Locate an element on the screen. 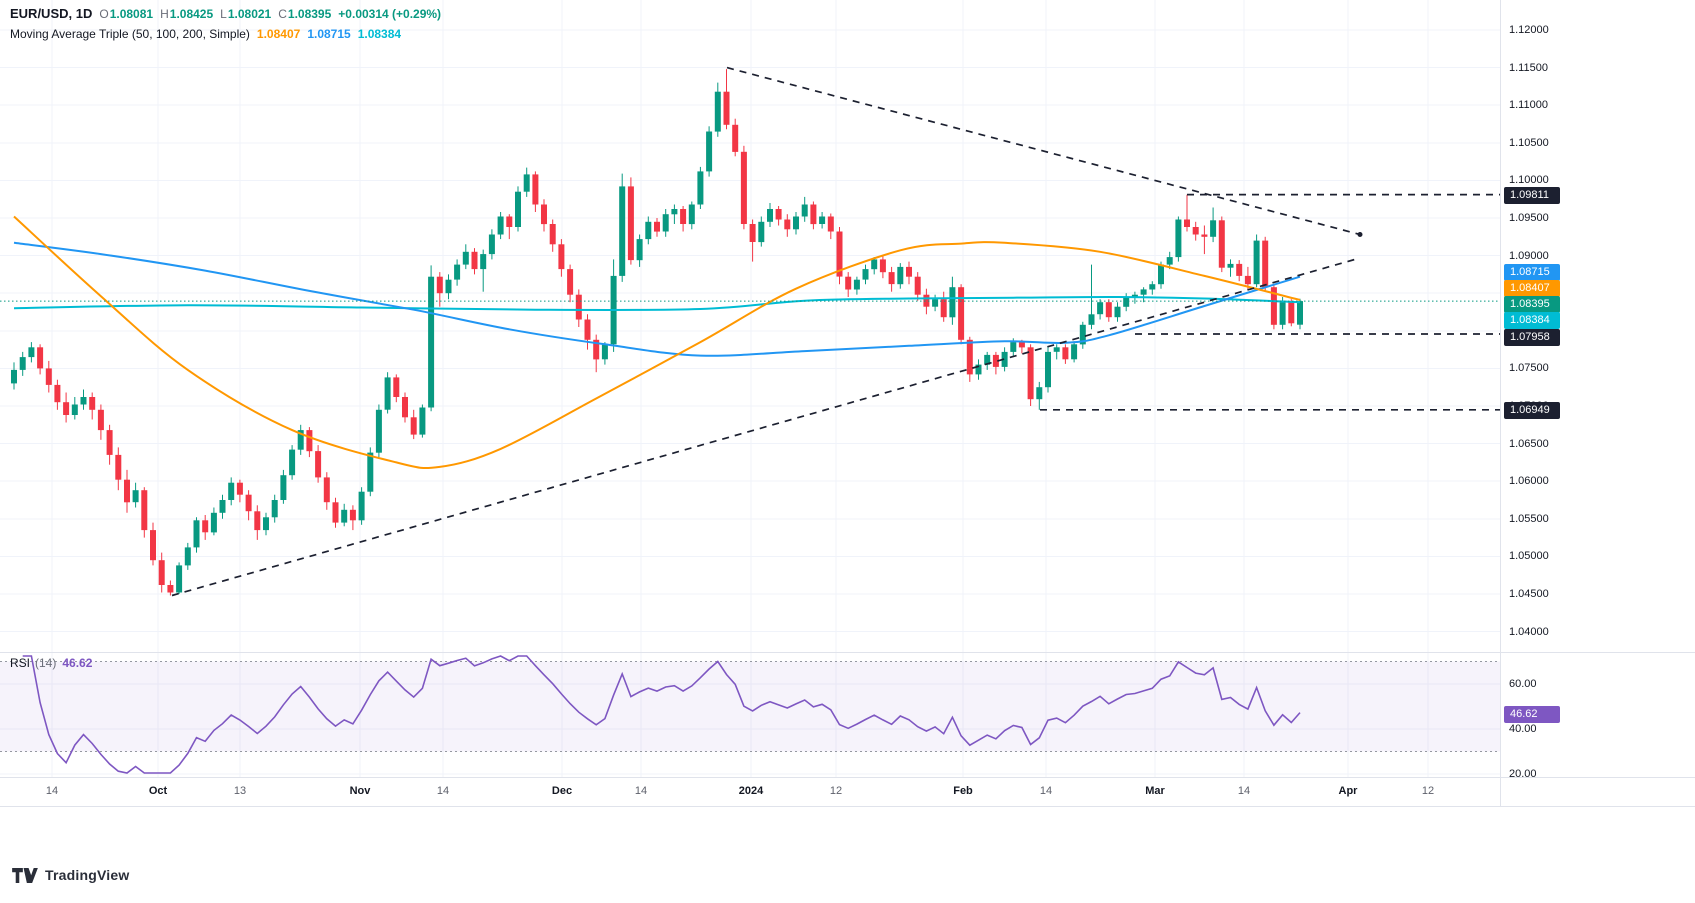 The width and height of the screenshot is (1695, 903). rsi-axis-label: 20.00 is located at coordinates (1523, 774).